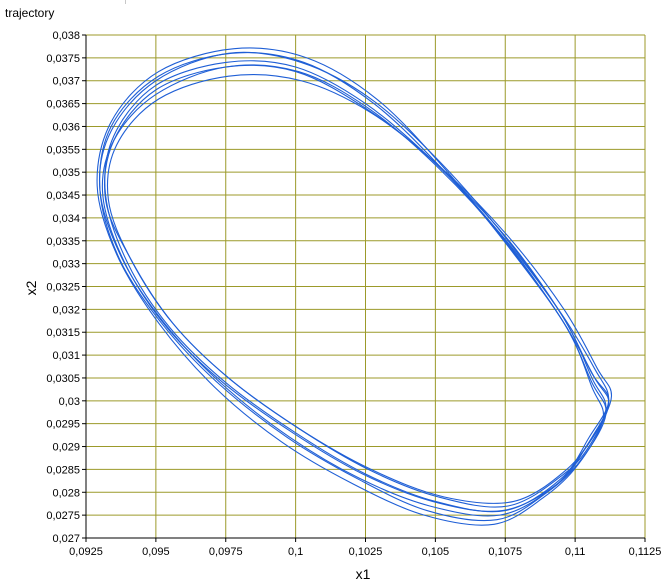  What do you see at coordinates (226, 552) in the screenshot?
I see `x-tick-label: 0,0975` at bounding box center [226, 552].